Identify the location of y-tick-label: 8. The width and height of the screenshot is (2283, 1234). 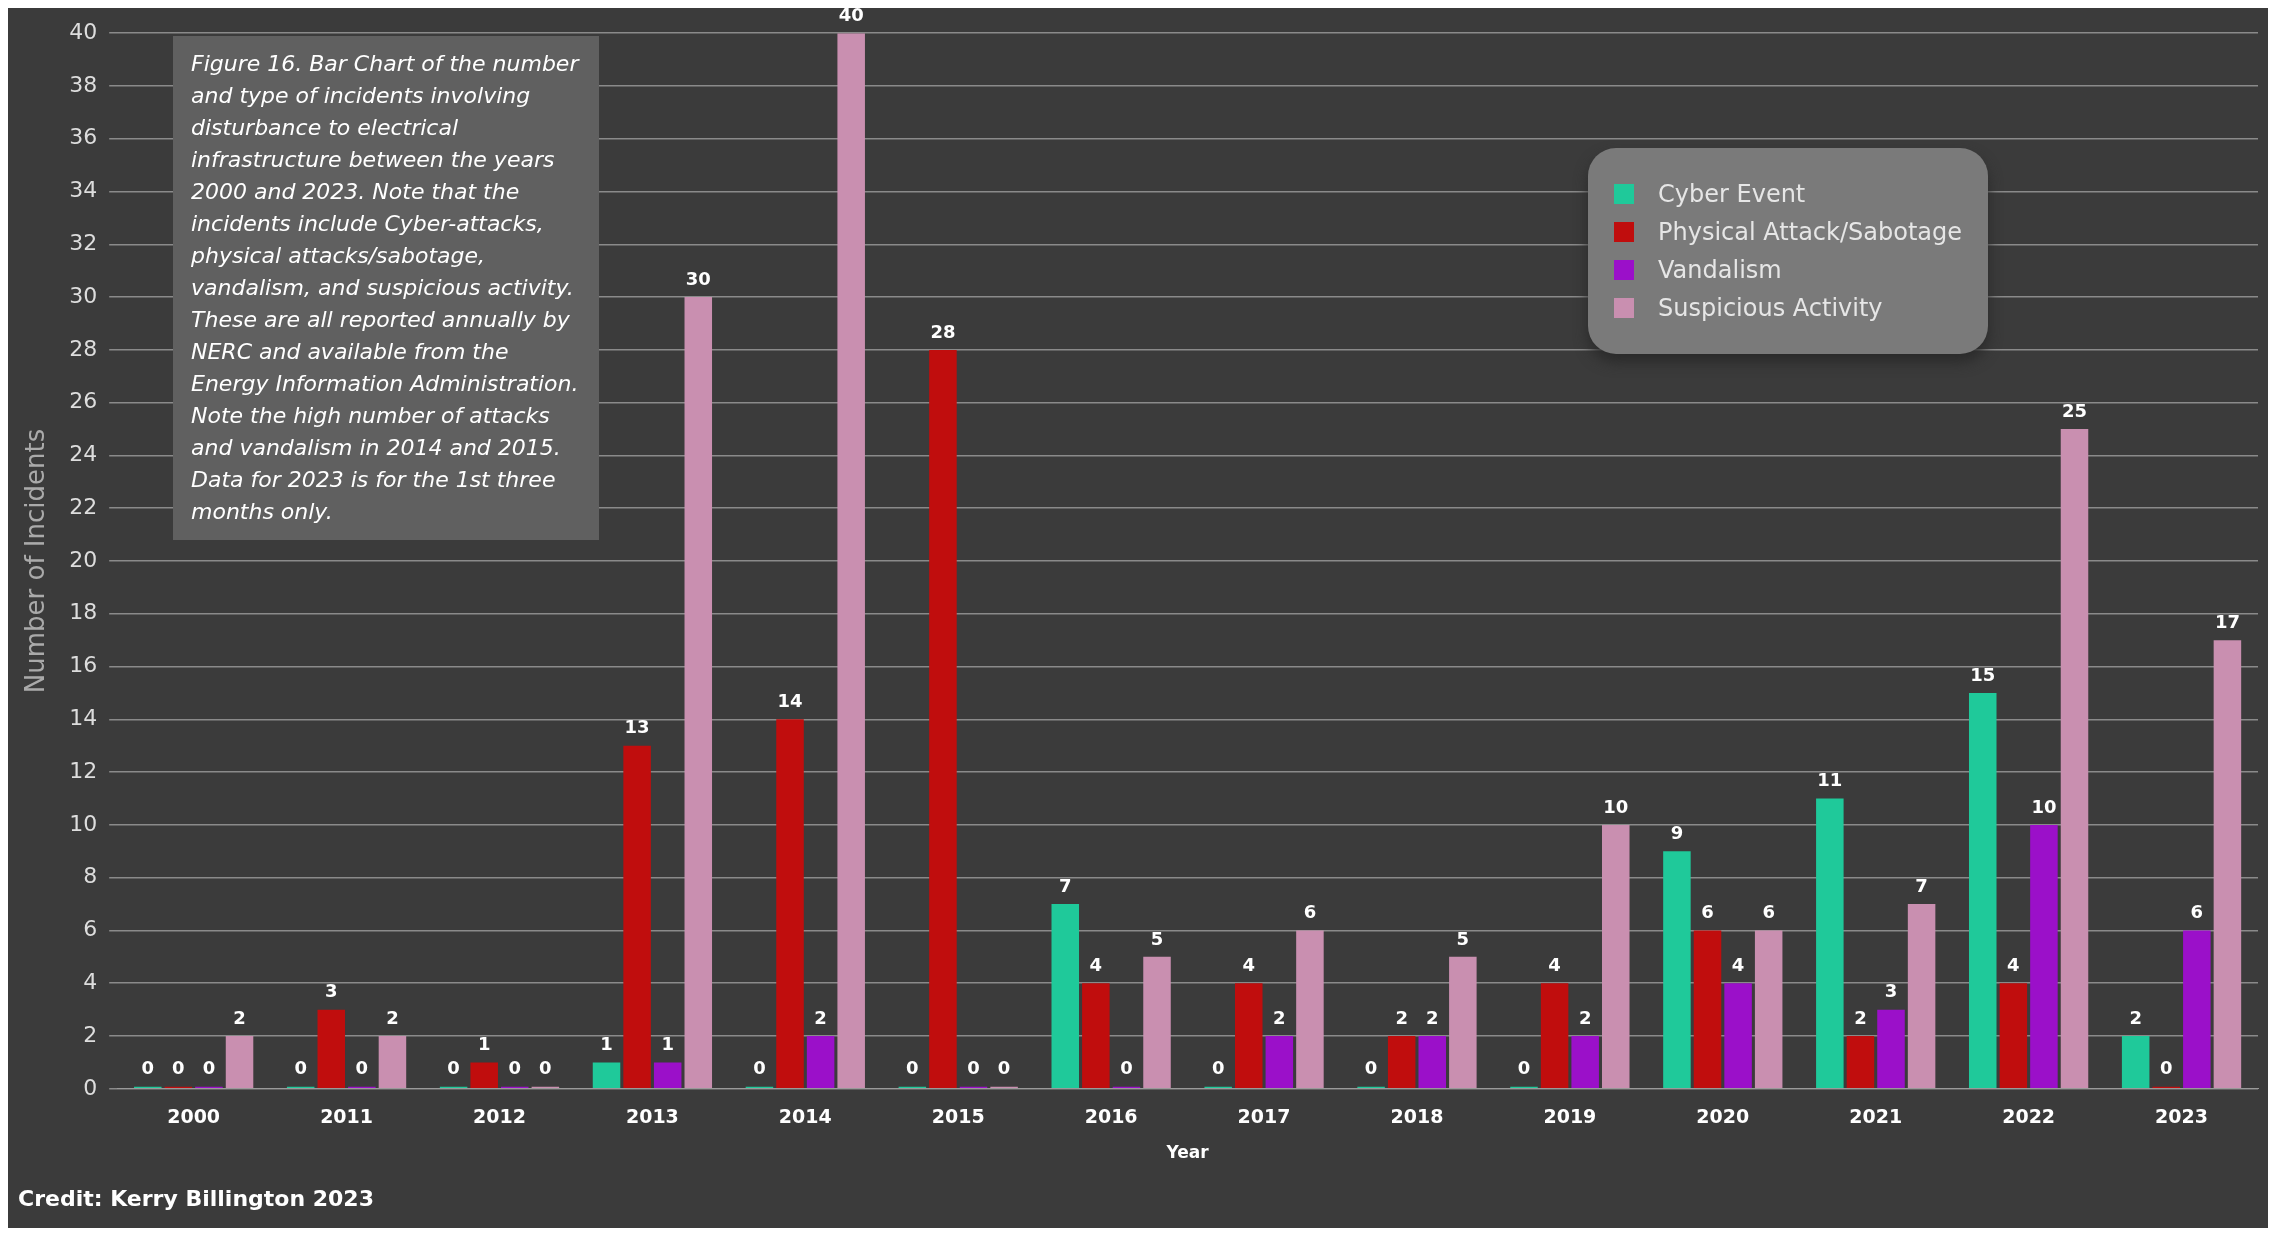
(90, 876).